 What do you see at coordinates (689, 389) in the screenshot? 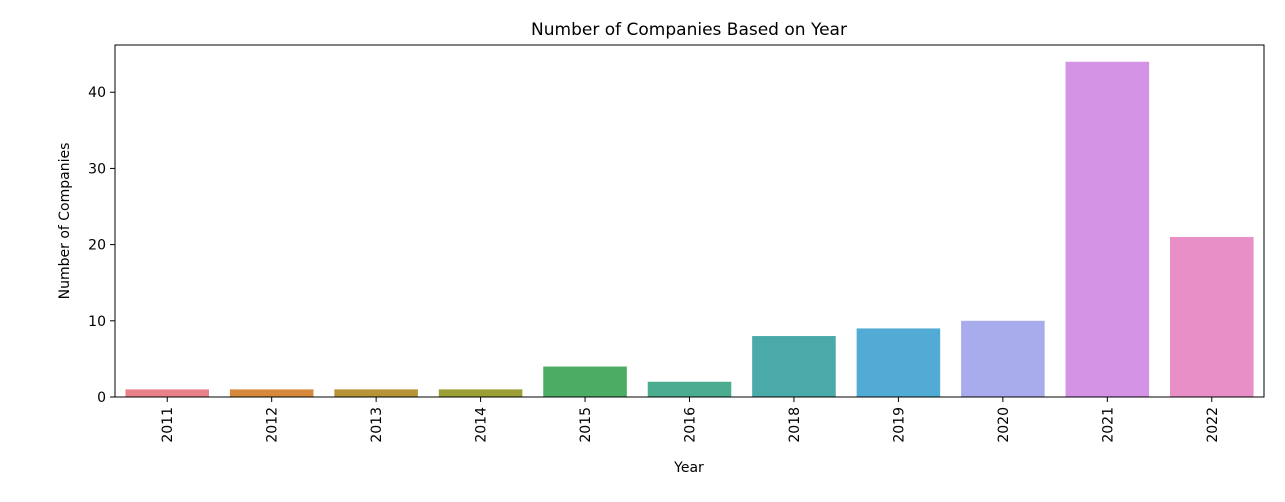
I see `bar-2016` at bounding box center [689, 389].